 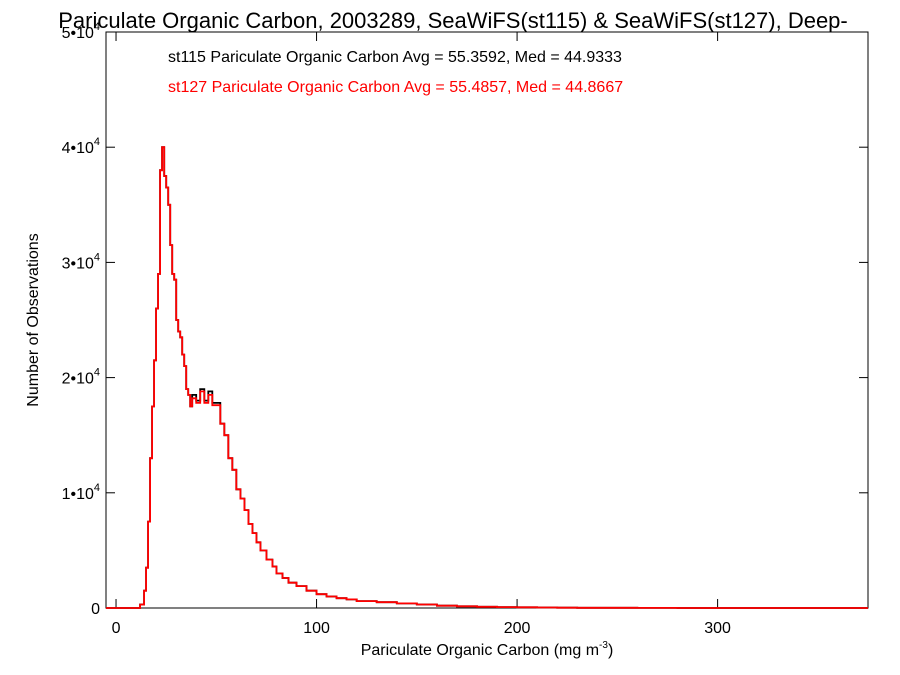 I want to click on y-axis-label: Number of Observations, so click(x=33, y=319).